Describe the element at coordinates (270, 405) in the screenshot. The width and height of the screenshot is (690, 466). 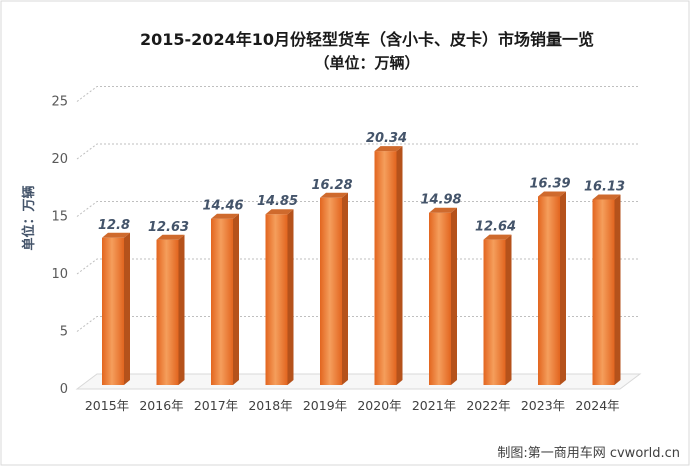
I see `x-tick-label: 2018年` at that location.